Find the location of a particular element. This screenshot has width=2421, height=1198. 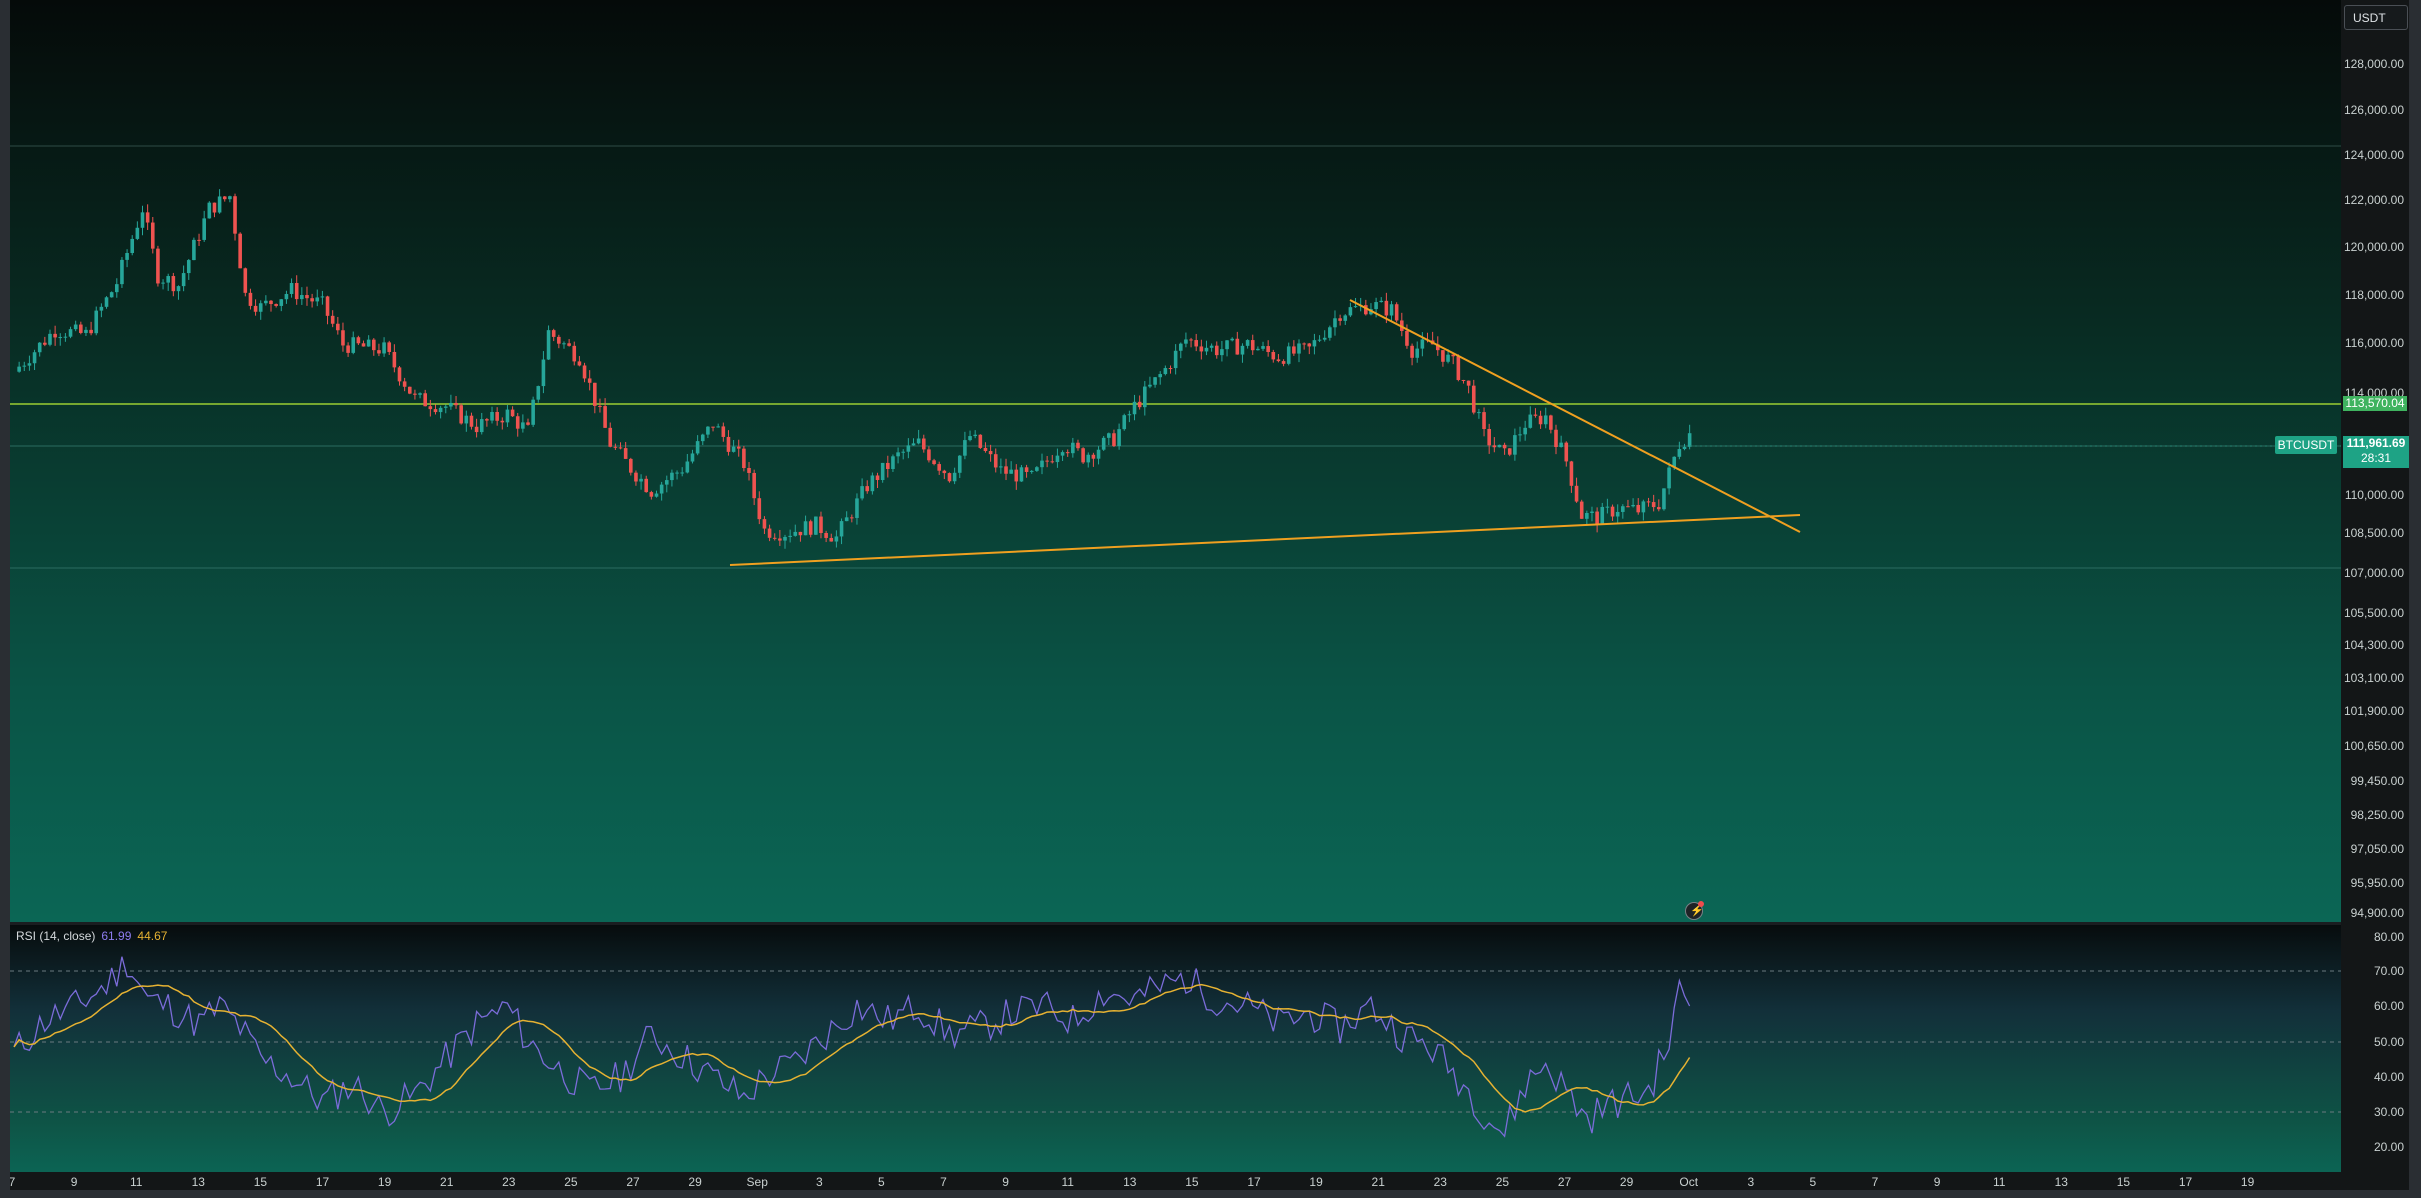

rsi-legend: RSI (14, close) 61.99 44.67 is located at coordinates (91, 936).